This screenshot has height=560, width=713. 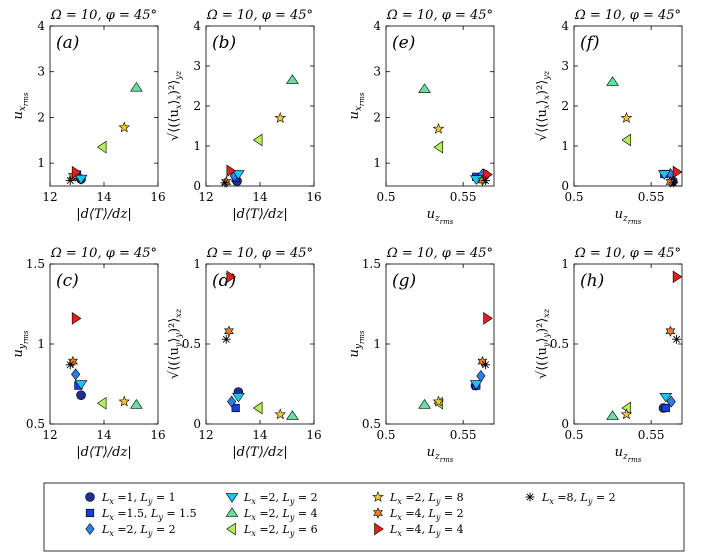 I want to click on legend-entry: Lx =4, Ly = 4, so click(x=419, y=530).